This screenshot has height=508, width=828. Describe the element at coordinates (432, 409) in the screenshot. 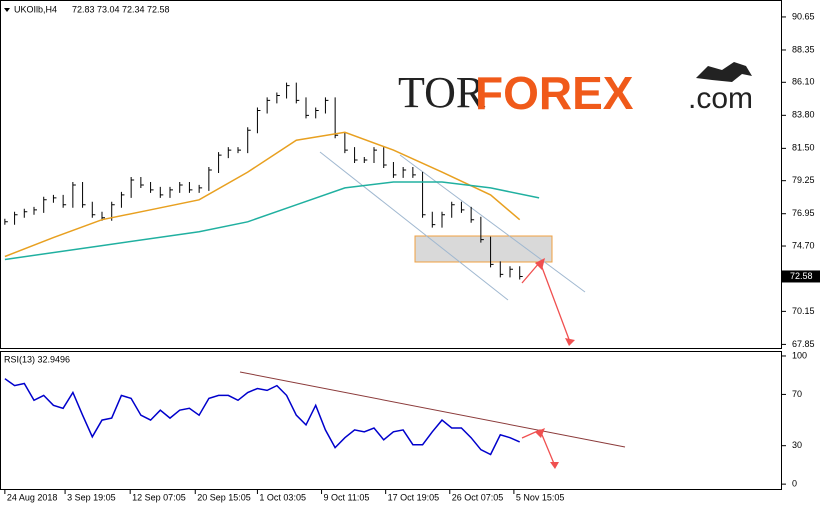

I see `rsi-trendline` at that location.